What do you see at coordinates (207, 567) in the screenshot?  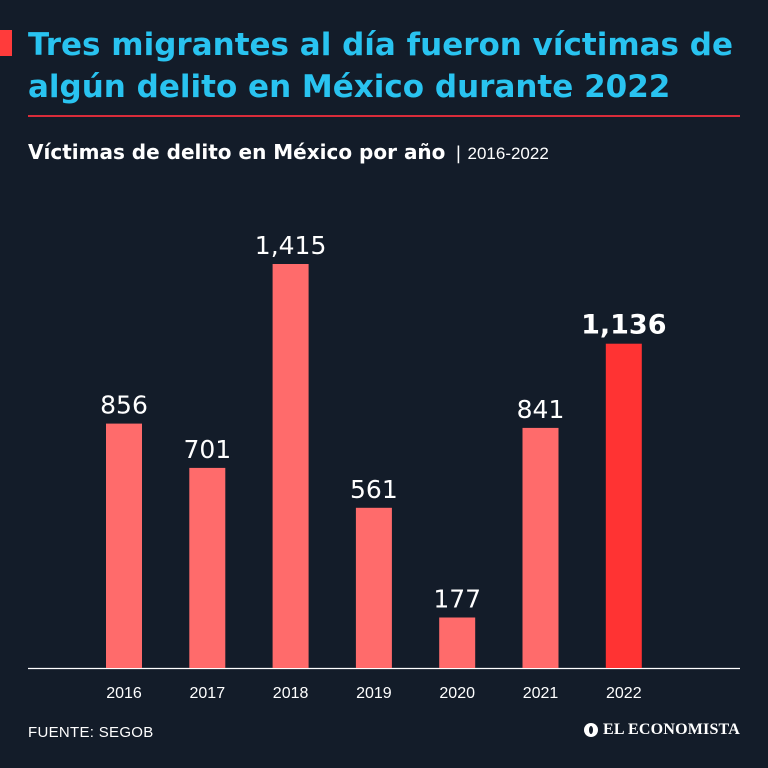 I see `bar-2017` at bounding box center [207, 567].